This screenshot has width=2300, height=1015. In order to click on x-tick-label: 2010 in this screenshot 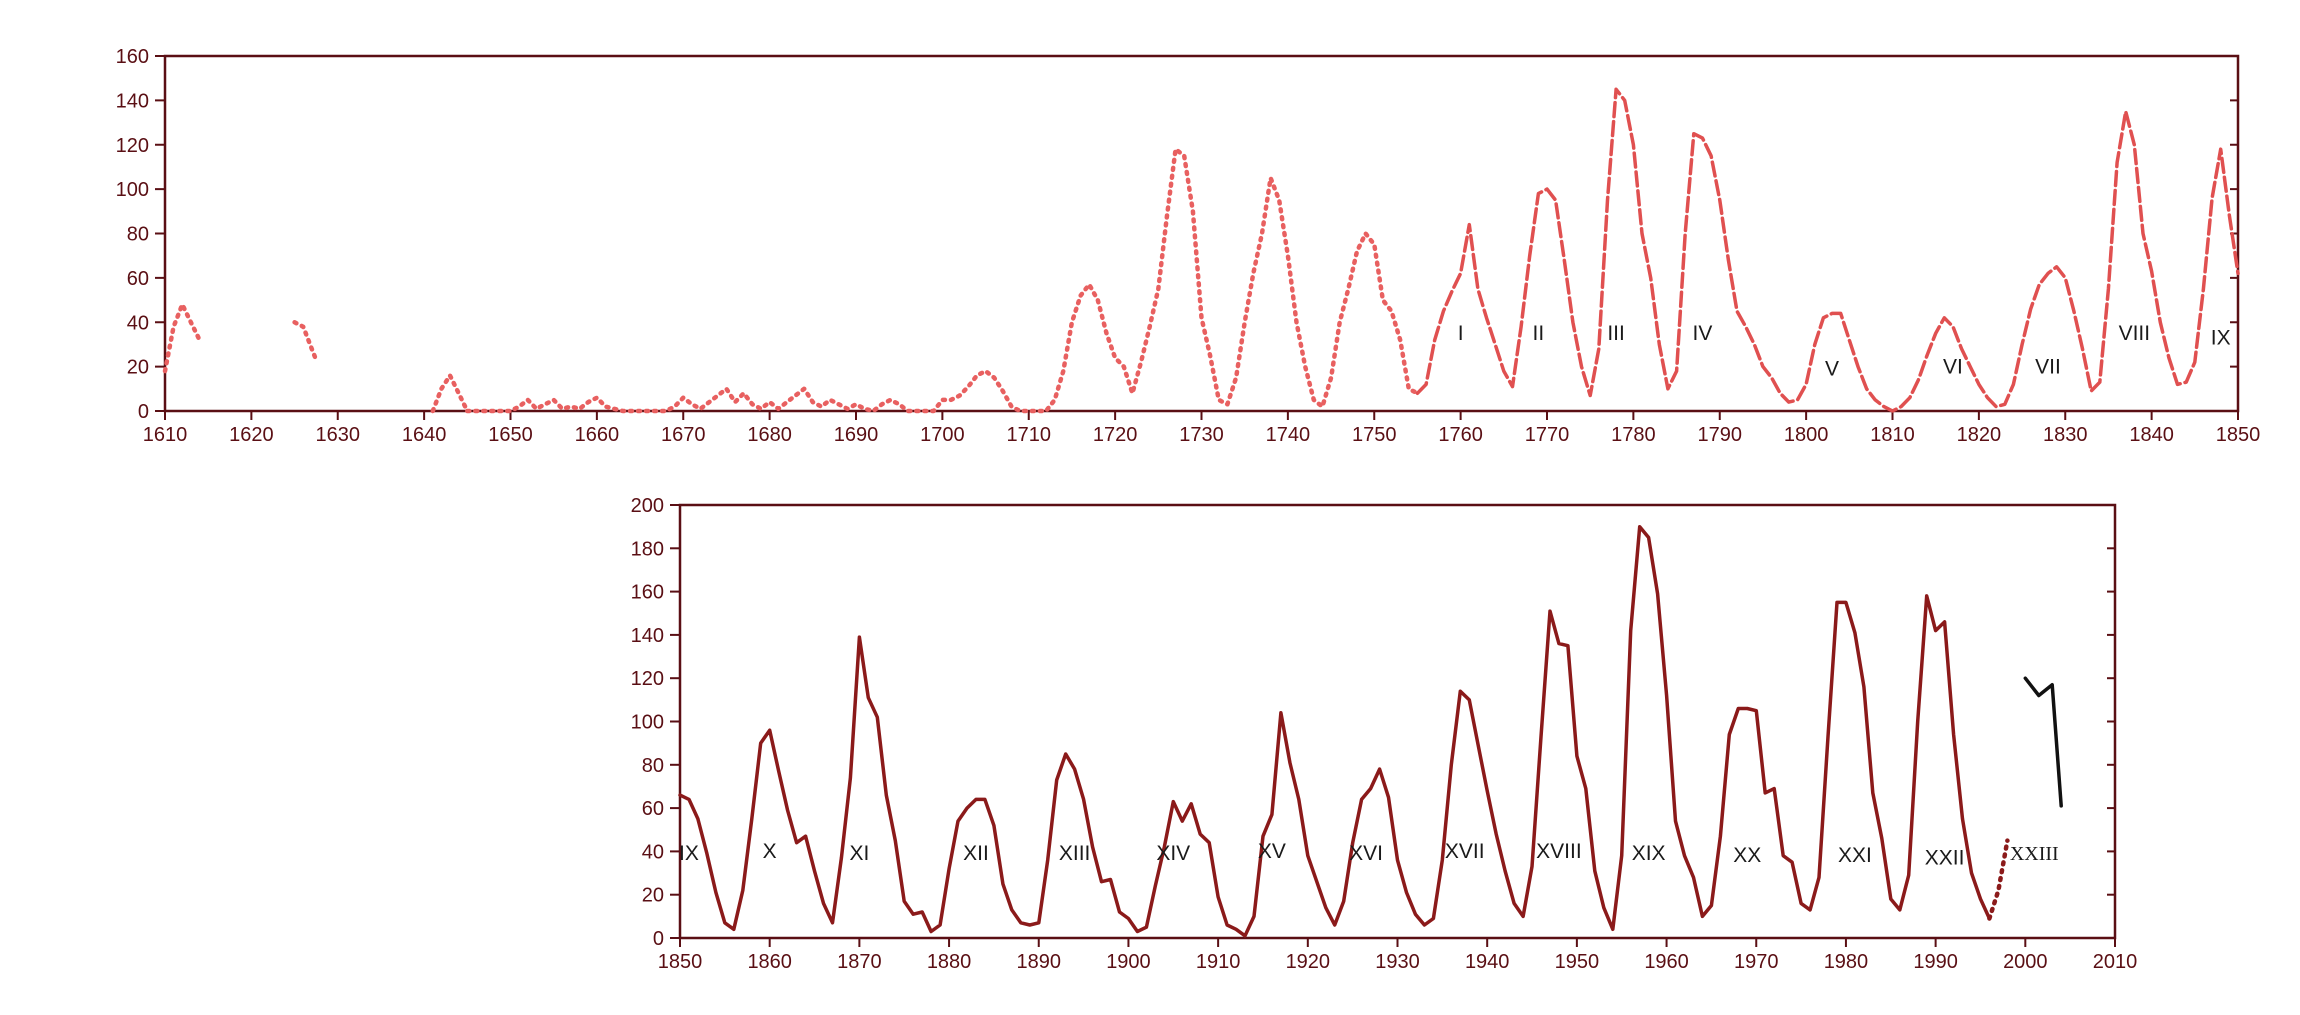, I will do `click(2115, 962)`.